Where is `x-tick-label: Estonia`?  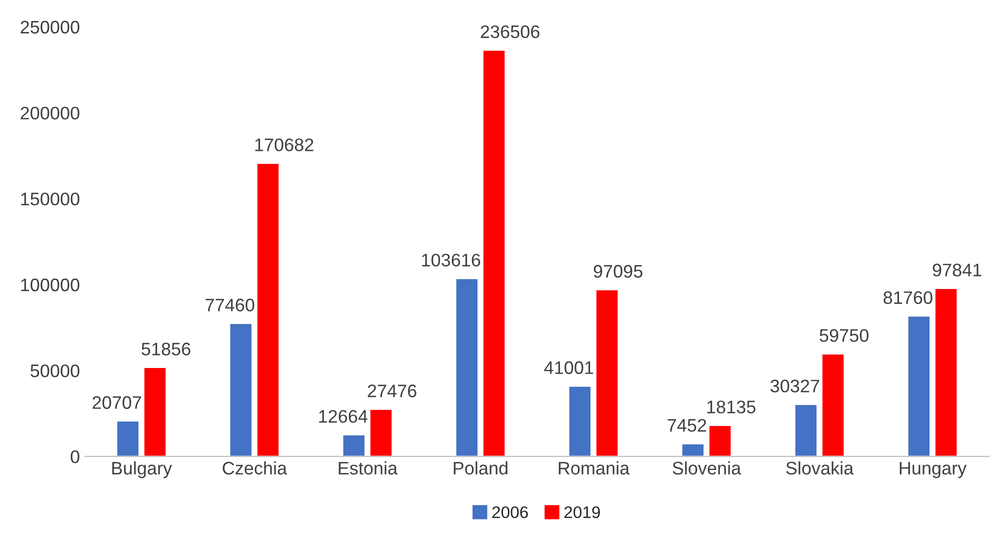
x-tick-label: Estonia is located at coordinates (368, 468).